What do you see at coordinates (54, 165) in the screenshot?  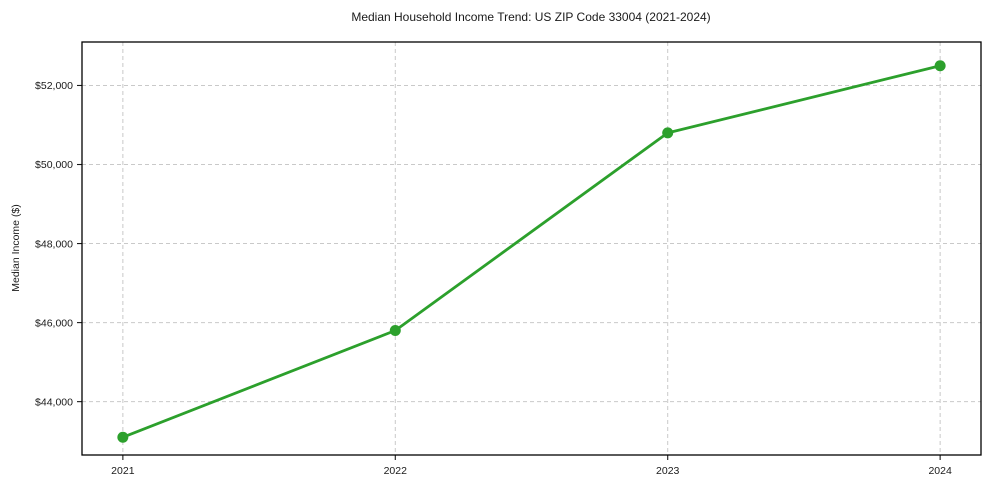 I see `y-tick-label: $50,000` at bounding box center [54, 165].